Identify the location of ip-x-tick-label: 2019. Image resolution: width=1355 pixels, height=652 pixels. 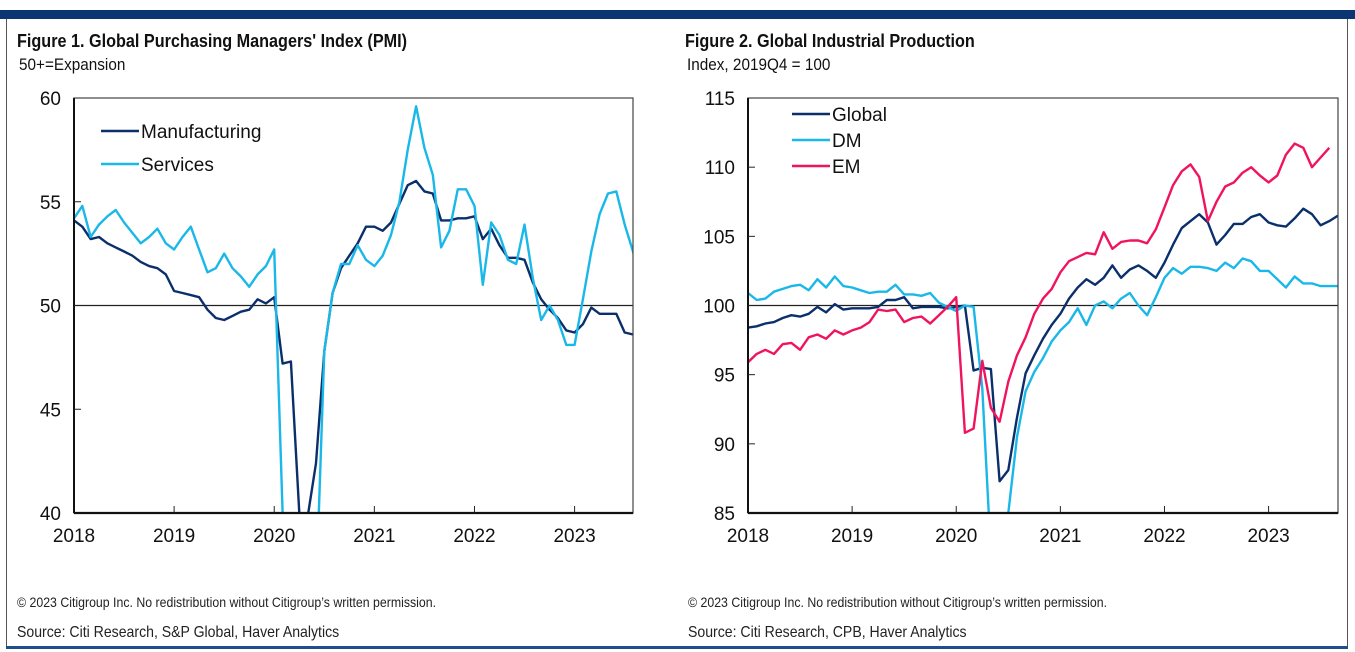
(852, 536).